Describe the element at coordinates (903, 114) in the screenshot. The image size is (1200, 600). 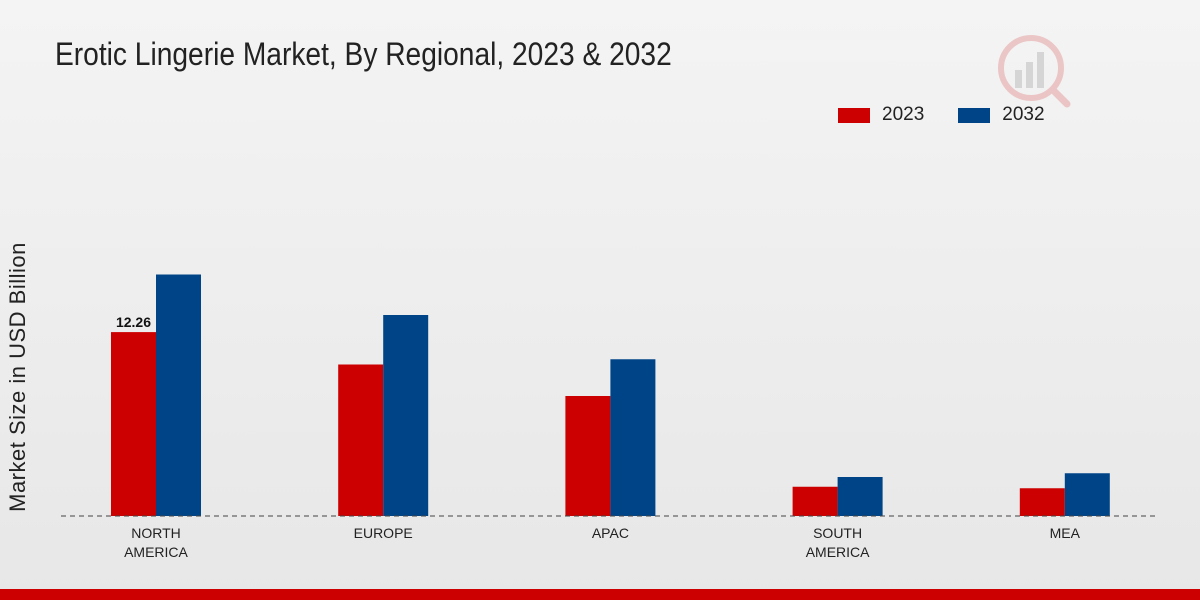
I see `legend-label-2023: 2023` at that location.